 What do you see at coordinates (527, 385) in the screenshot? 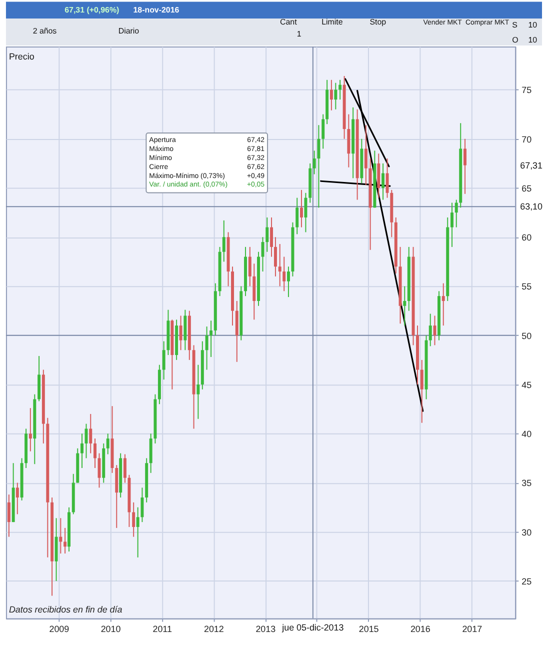
I see `y-tick-label: 45` at bounding box center [527, 385].